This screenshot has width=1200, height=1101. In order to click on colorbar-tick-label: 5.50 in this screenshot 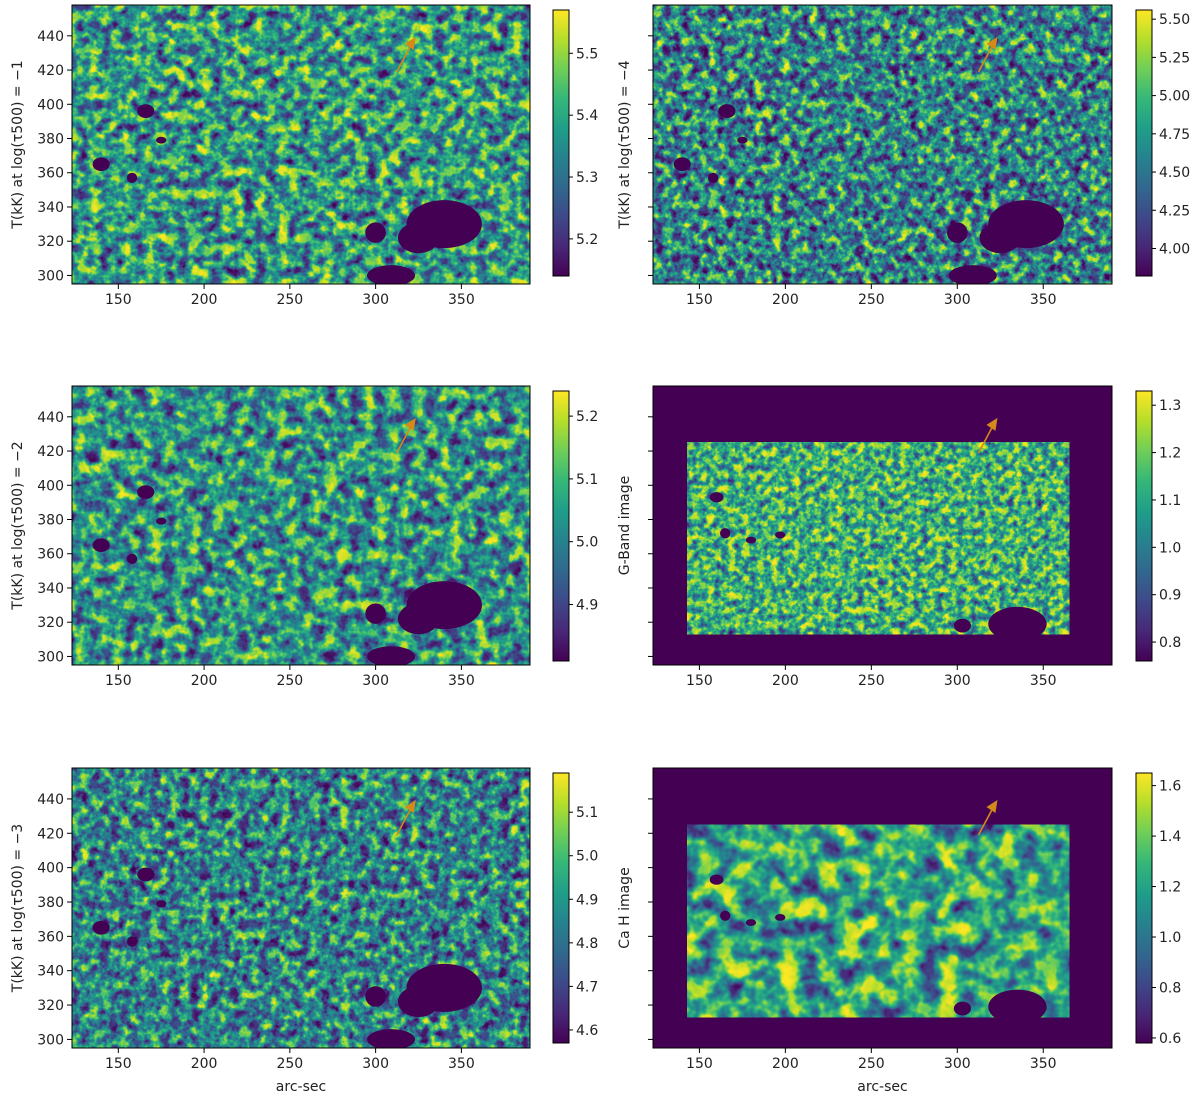, I will do `click(1174, 20)`.